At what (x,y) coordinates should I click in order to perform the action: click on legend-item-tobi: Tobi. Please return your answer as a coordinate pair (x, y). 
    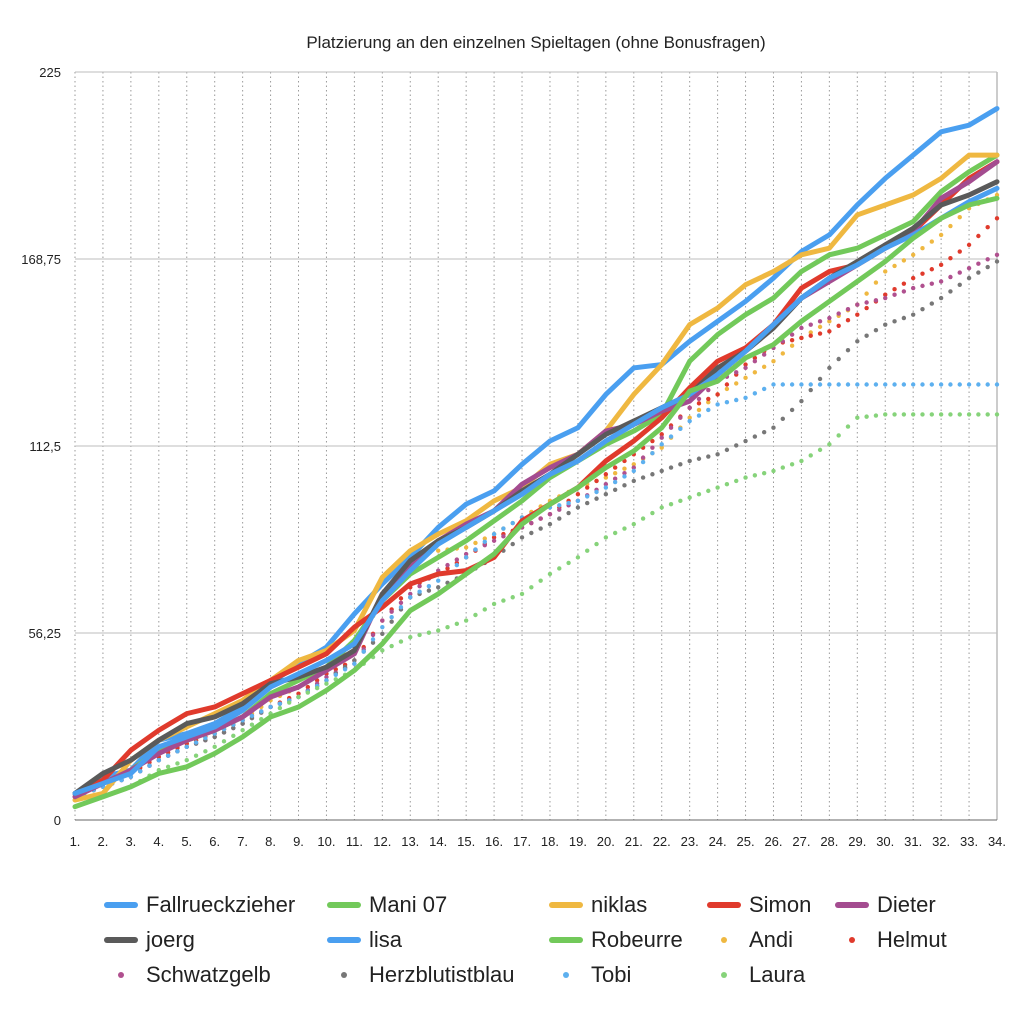
    Looking at the image, I should click on (590, 975).